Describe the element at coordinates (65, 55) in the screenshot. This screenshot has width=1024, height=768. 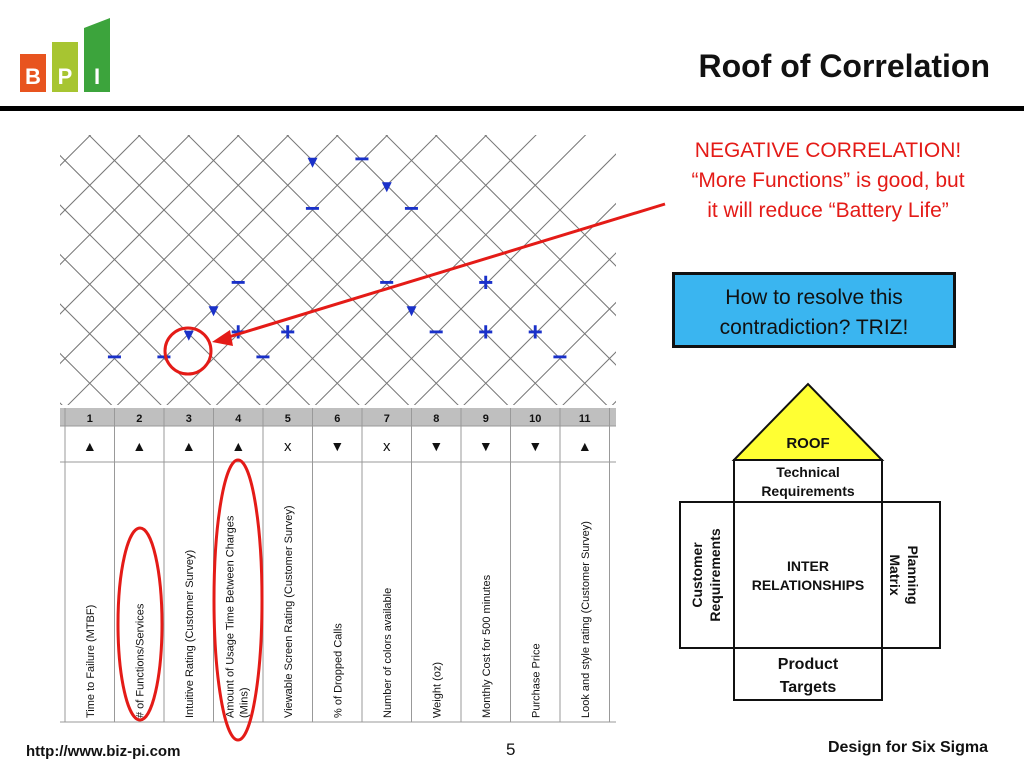
I see `bpi-logo: B P I` at that location.